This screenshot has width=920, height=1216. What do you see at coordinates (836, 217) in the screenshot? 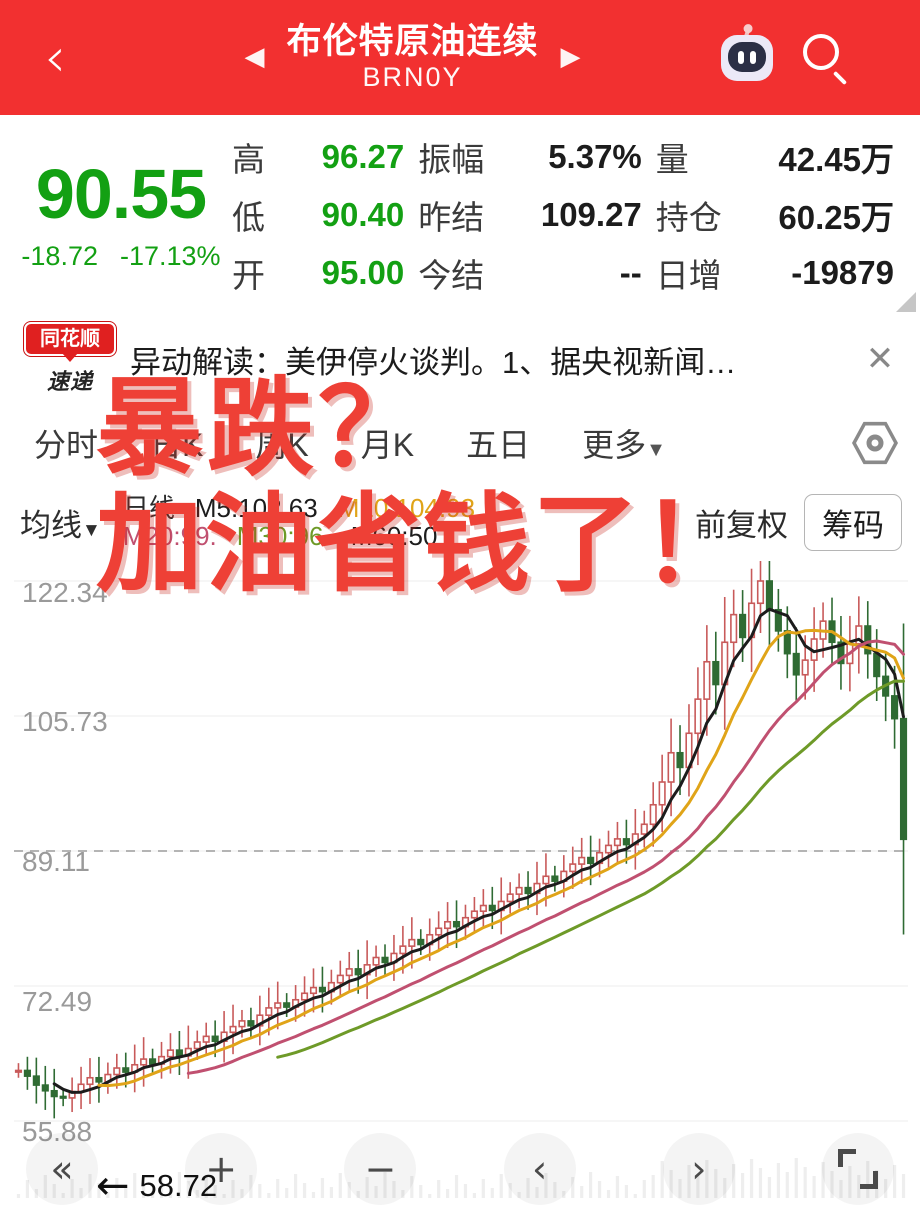
I see `stat-value-open-interest: 60.25万` at bounding box center [836, 217].